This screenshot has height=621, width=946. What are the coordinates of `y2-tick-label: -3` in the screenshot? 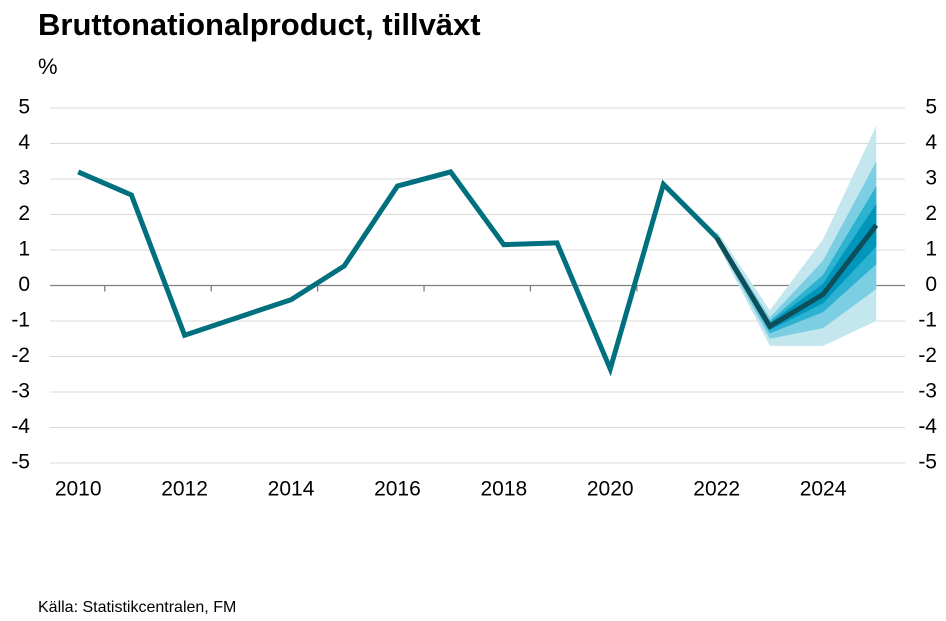 It's located at (927, 391).